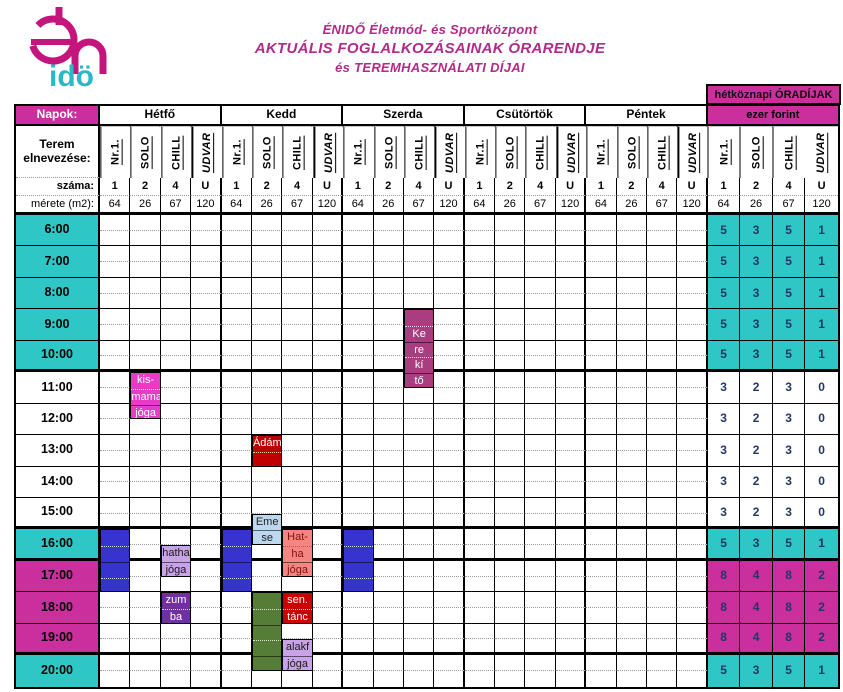 The height and width of the screenshot is (692, 843). What do you see at coordinates (540, 187) in the screenshot?
I see `room-number-cell: 4` at bounding box center [540, 187].